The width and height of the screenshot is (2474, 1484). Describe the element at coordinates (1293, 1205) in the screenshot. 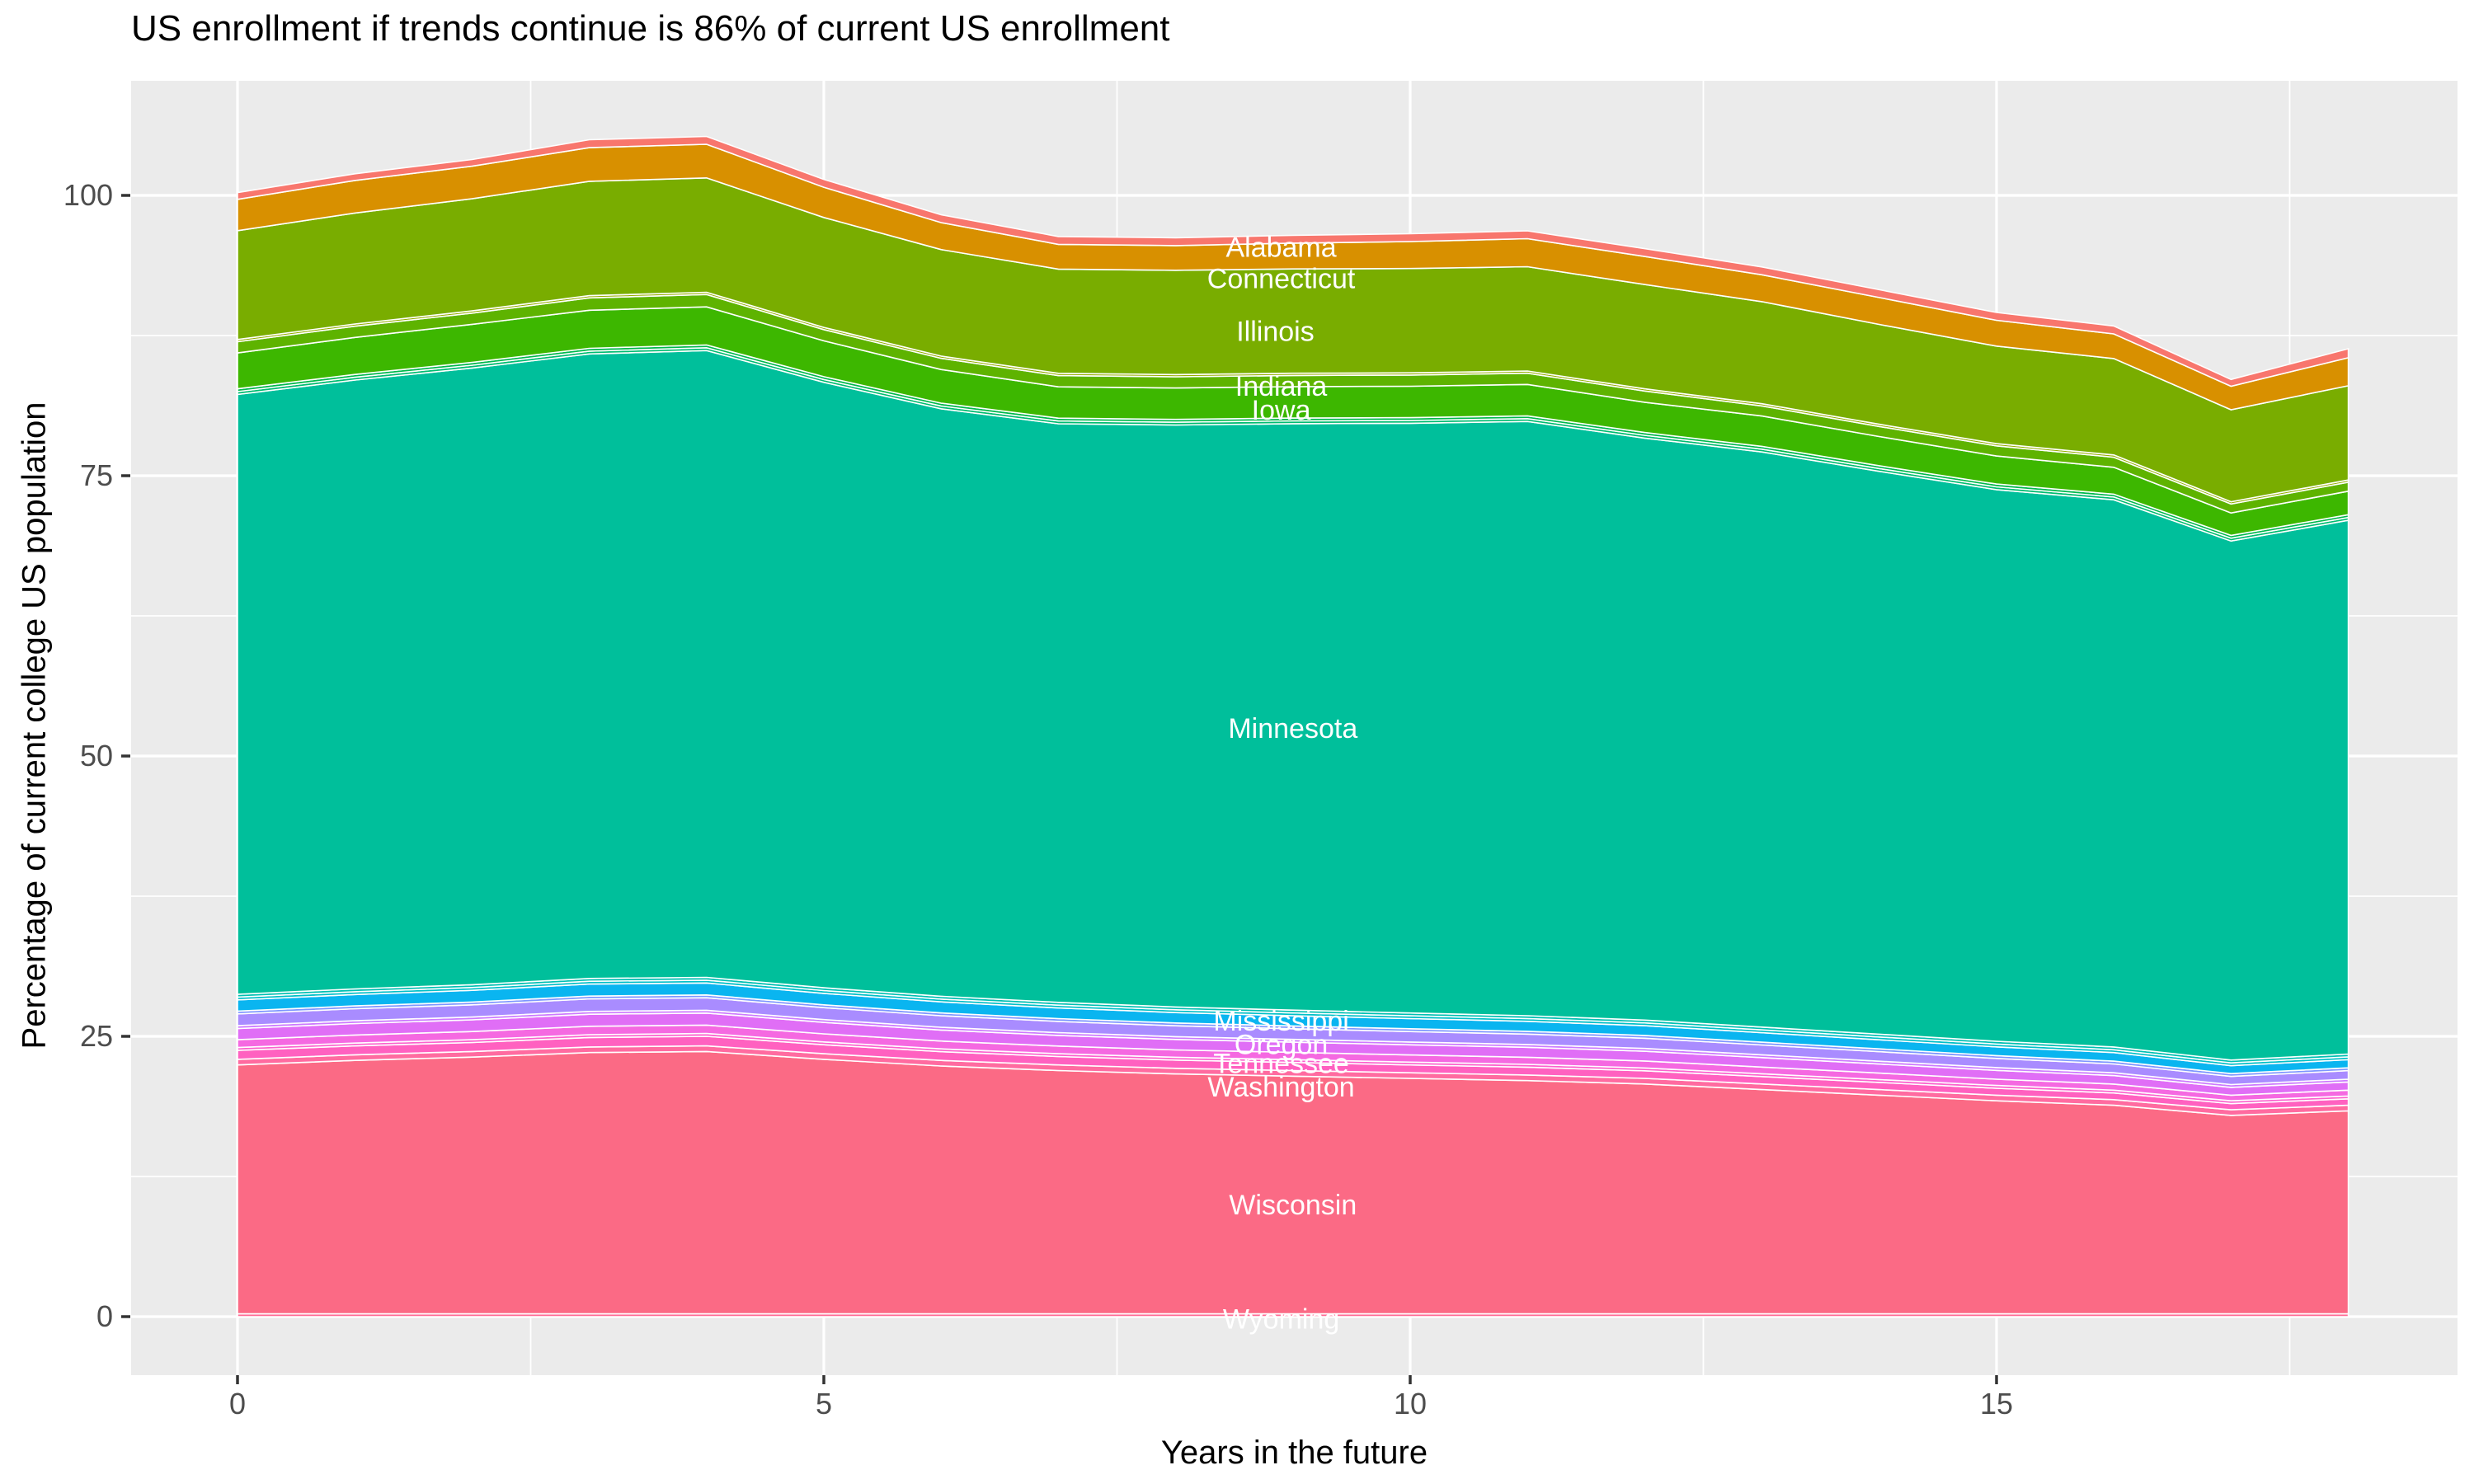

I see `area-label-wisconsin: Wisconsin` at that location.